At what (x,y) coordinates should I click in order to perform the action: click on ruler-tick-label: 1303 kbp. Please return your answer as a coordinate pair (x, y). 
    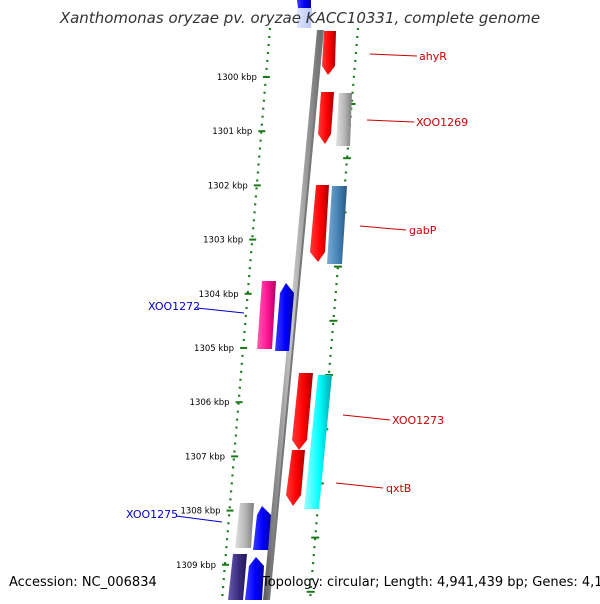
    Looking at the image, I should click on (223, 241).